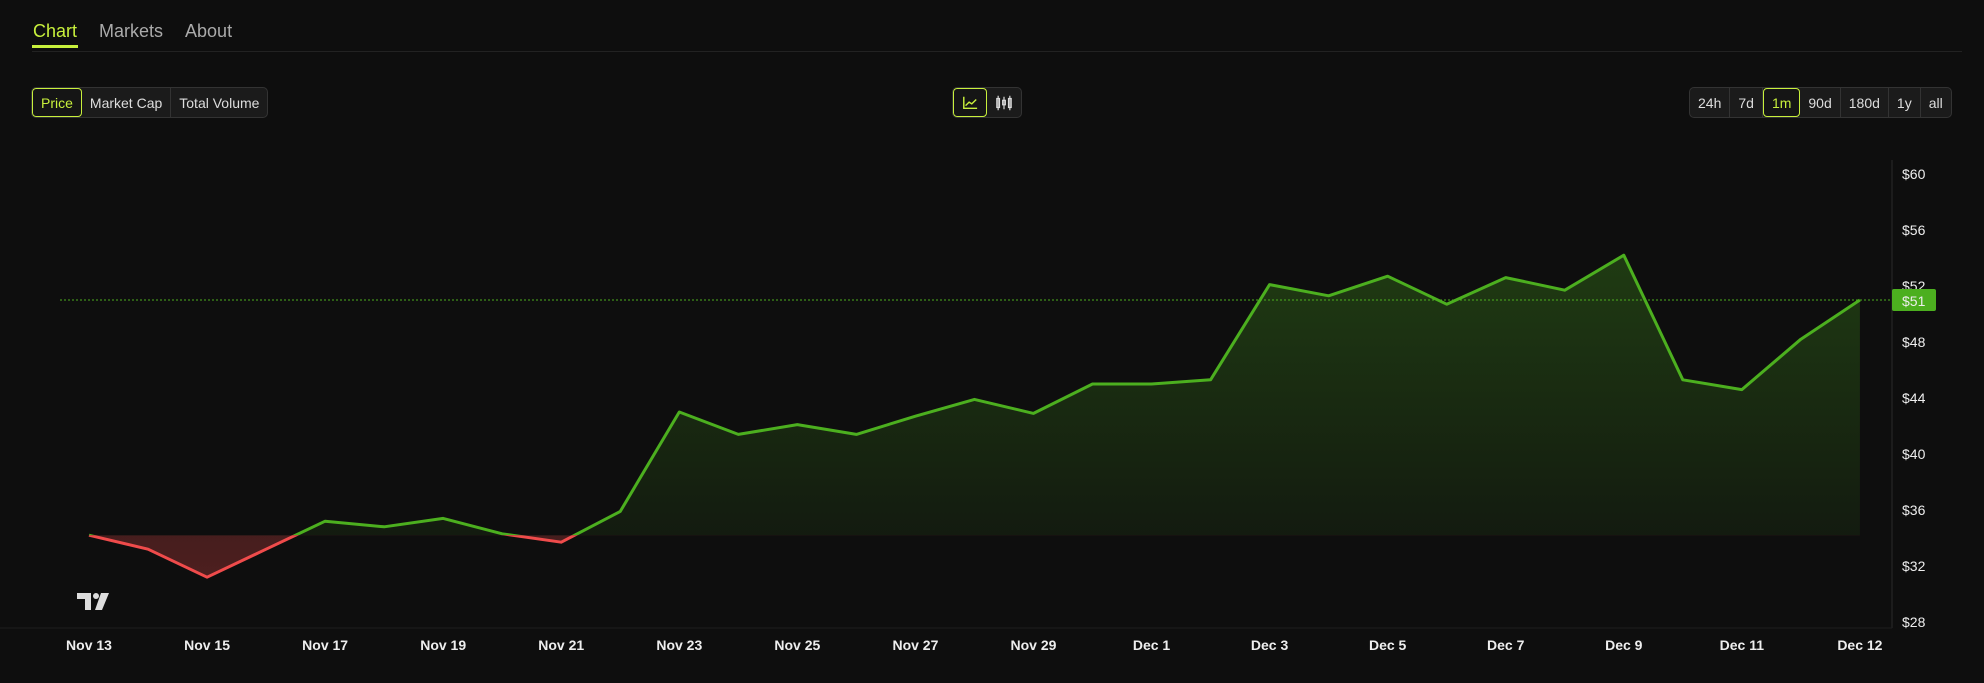 The width and height of the screenshot is (1984, 683). I want to click on total-volume-button: Total Volume, so click(219, 102).